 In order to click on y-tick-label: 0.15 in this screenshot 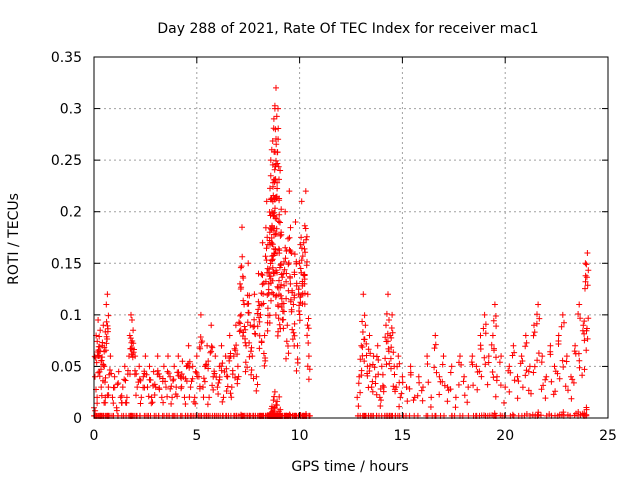, I will do `click(66, 264)`.